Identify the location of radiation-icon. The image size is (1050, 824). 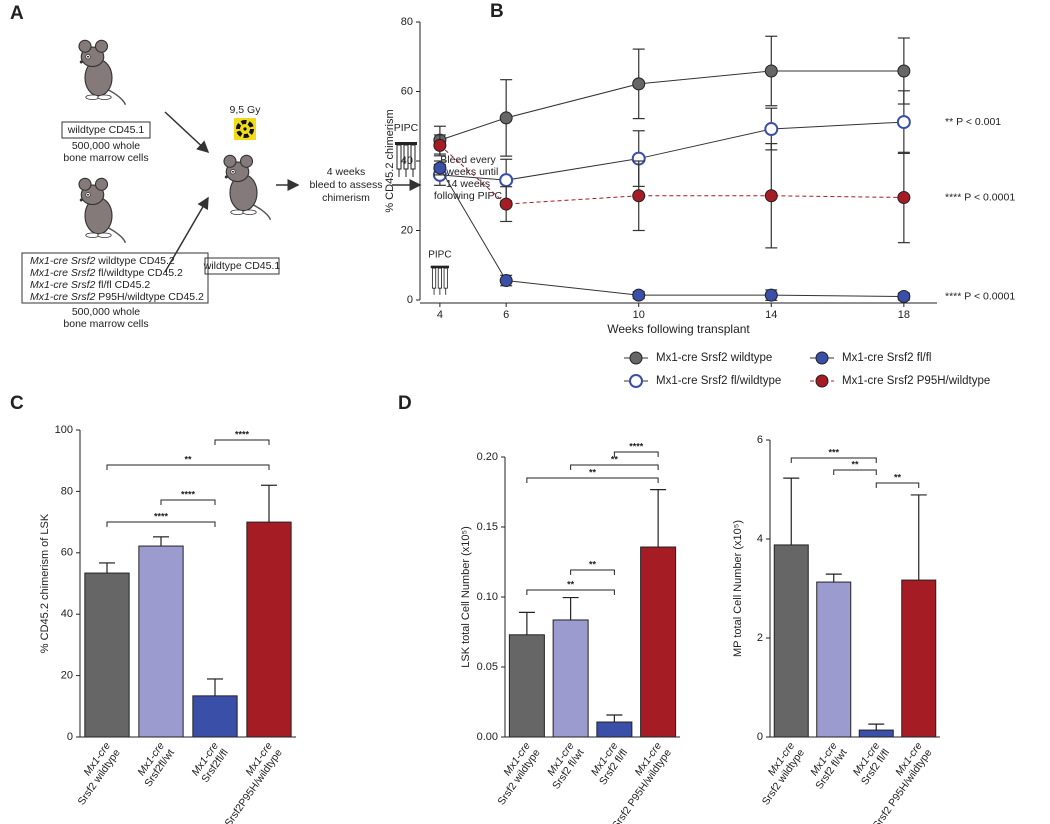
(245, 129).